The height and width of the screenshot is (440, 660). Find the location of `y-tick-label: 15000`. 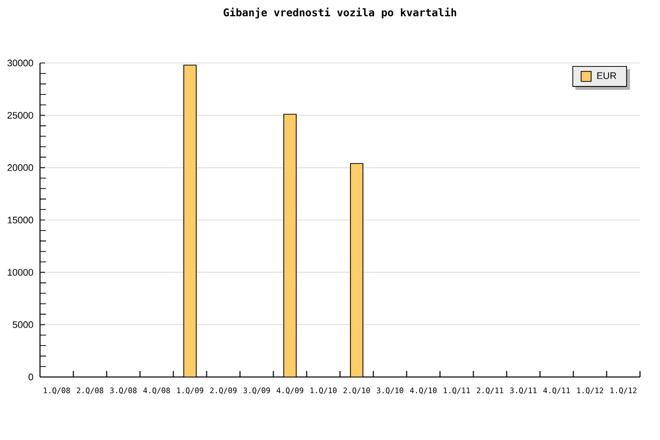

y-tick-label: 15000 is located at coordinates (21, 220).